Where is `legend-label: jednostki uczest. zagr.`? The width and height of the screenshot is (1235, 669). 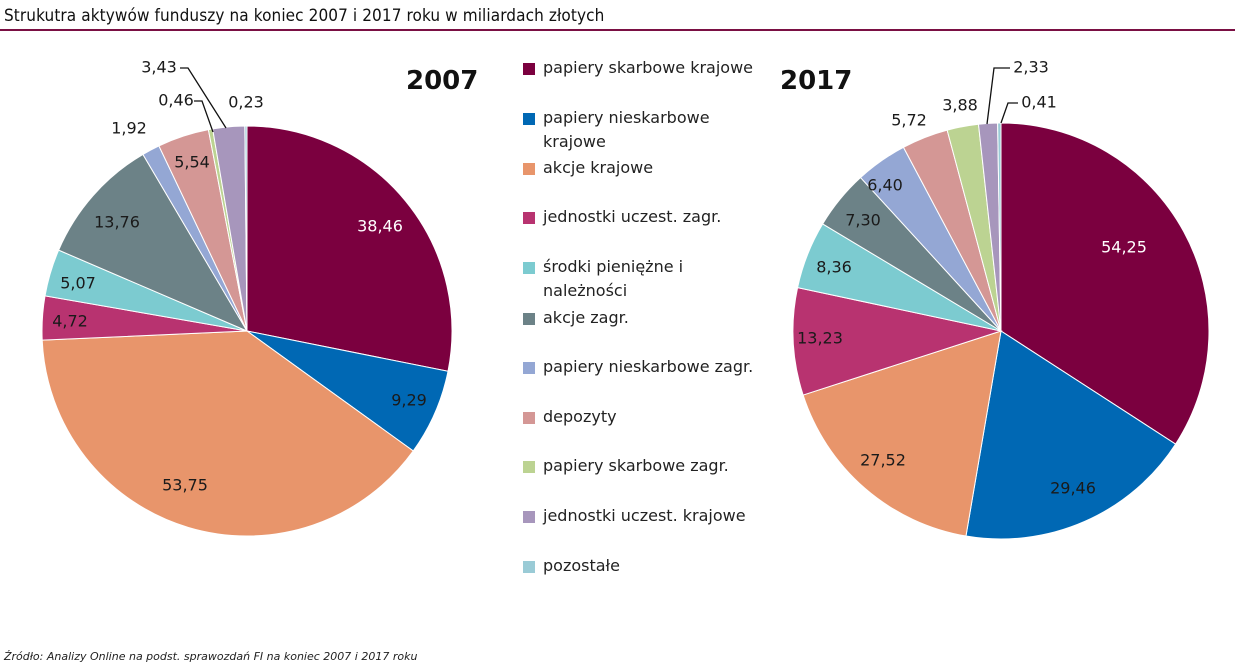
legend-label: jednostki uczest. zagr. is located at coordinates (632, 216).